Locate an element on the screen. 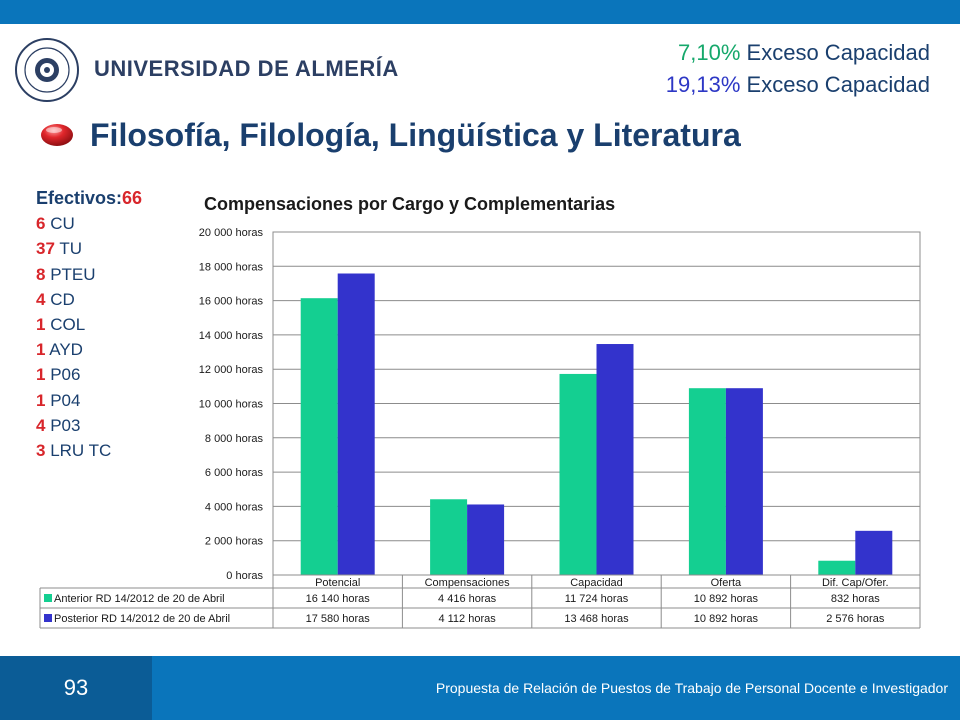 This screenshot has height=720, width=960. university-seal-icon is located at coordinates (47, 70).